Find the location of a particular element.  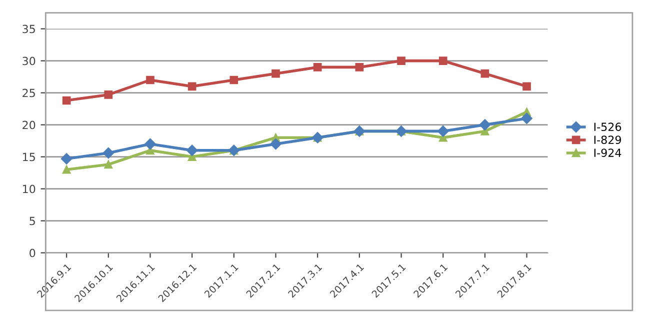

legend-label: I-829 is located at coordinates (607, 140).